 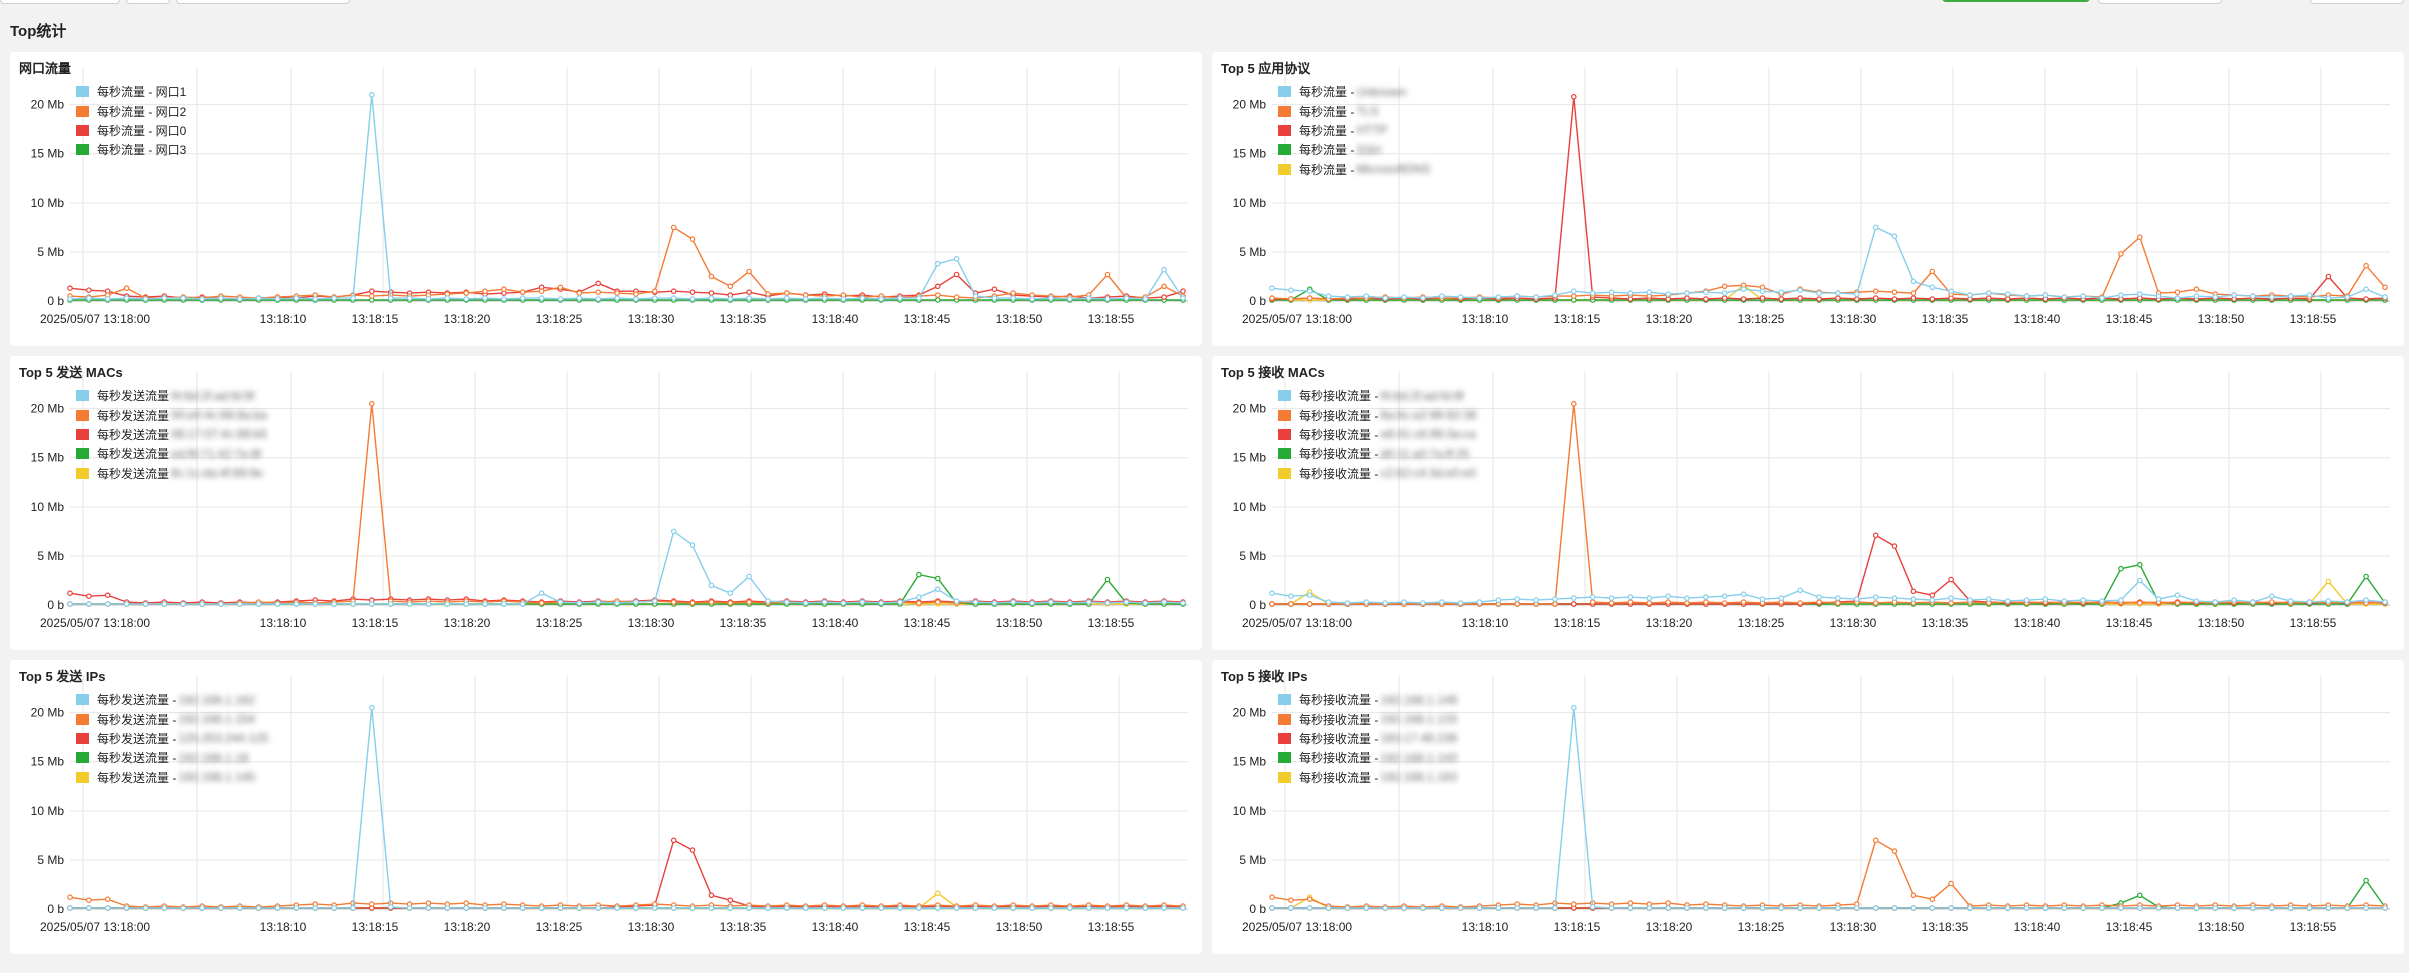 I want to click on legend-item: 每秒流量 - HTTP, so click(x=1354, y=130).